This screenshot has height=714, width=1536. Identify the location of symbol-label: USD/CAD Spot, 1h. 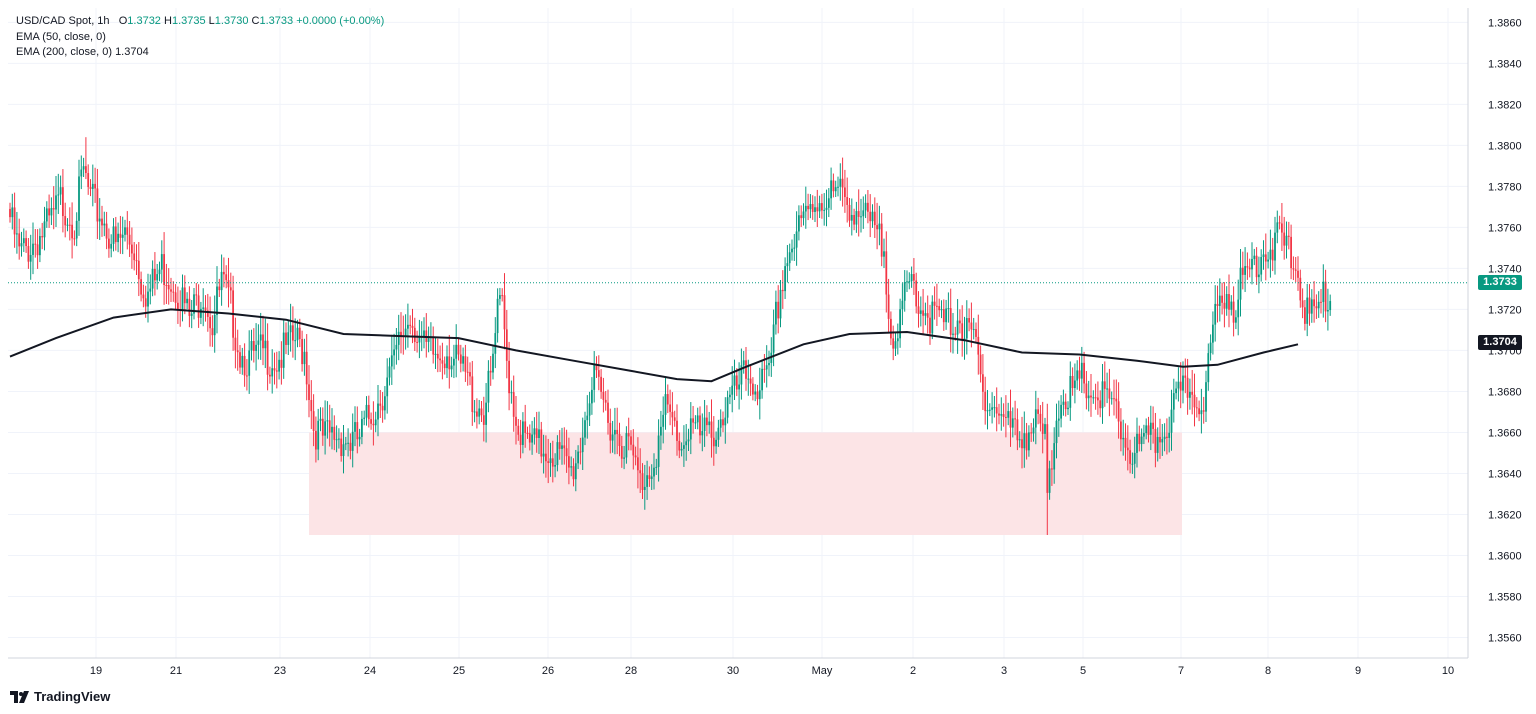
(63, 21).